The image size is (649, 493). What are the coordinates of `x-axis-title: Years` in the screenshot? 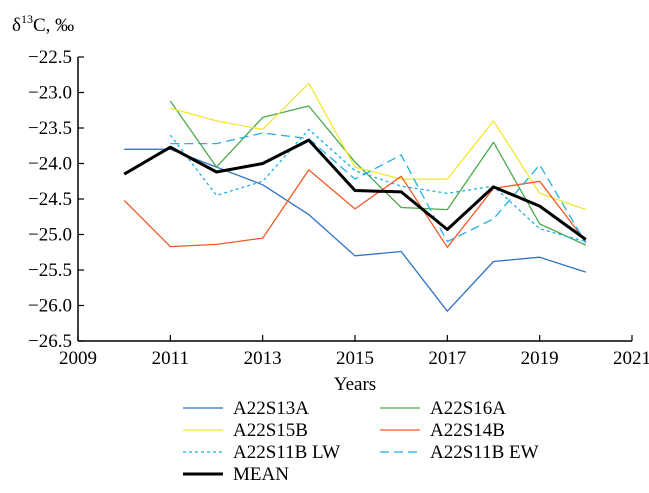 It's located at (355, 384).